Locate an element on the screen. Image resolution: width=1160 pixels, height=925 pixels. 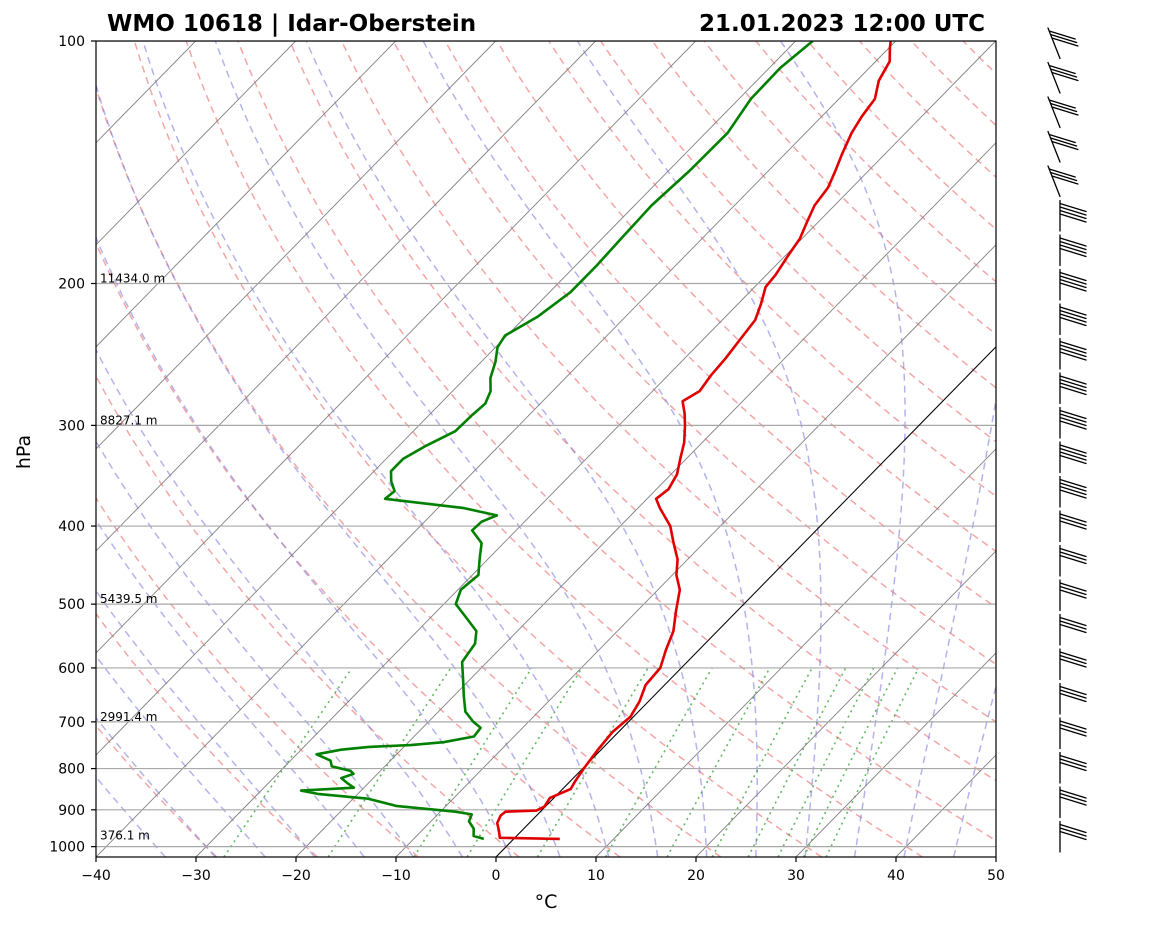
x-tick-label: −10 is located at coordinates (396, 876).